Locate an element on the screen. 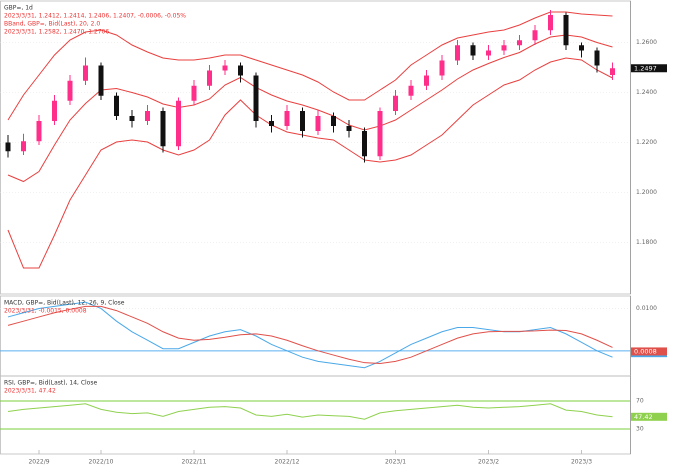  x-tick-label: 2022/12 is located at coordinates (287, 462).